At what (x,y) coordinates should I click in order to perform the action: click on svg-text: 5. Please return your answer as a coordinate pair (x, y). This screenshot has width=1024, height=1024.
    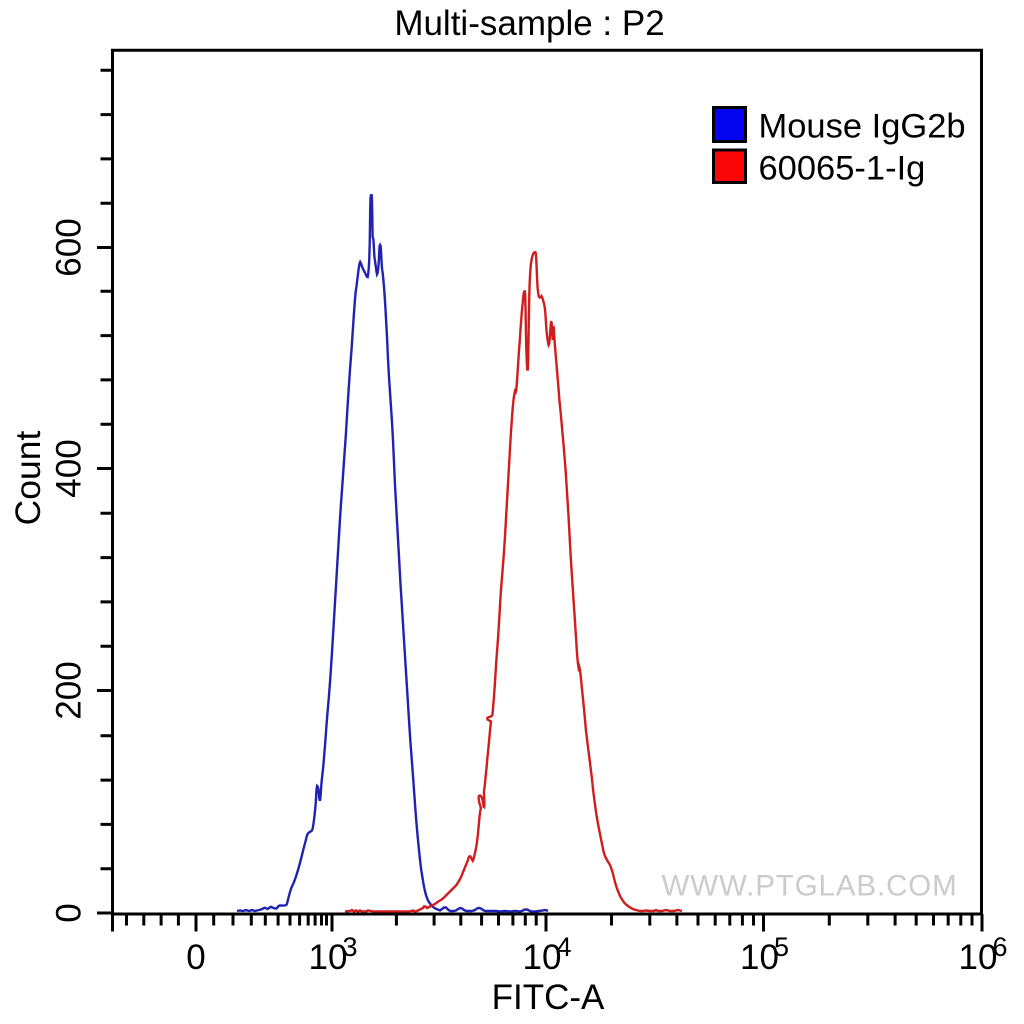
    Looking at the image, I should click on (781, 947).